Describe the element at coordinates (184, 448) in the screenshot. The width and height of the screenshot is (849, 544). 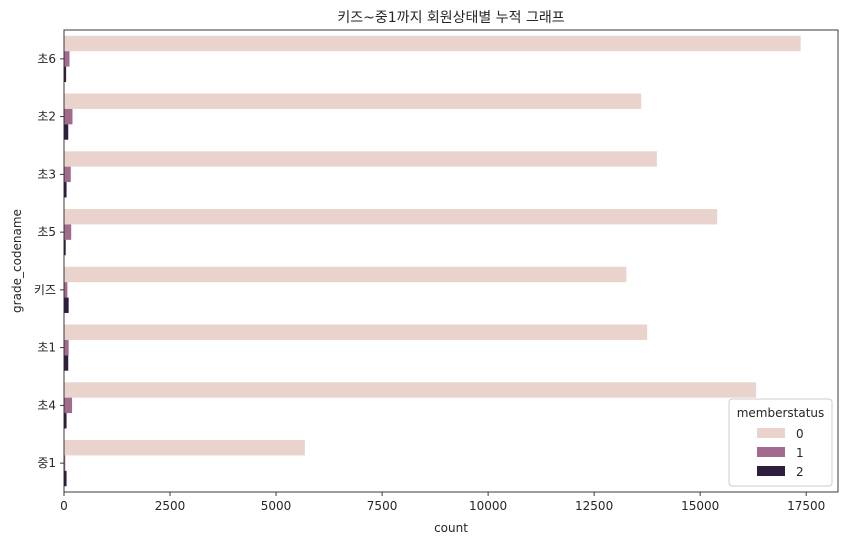
I see `bar-중1-status-0` at that location.